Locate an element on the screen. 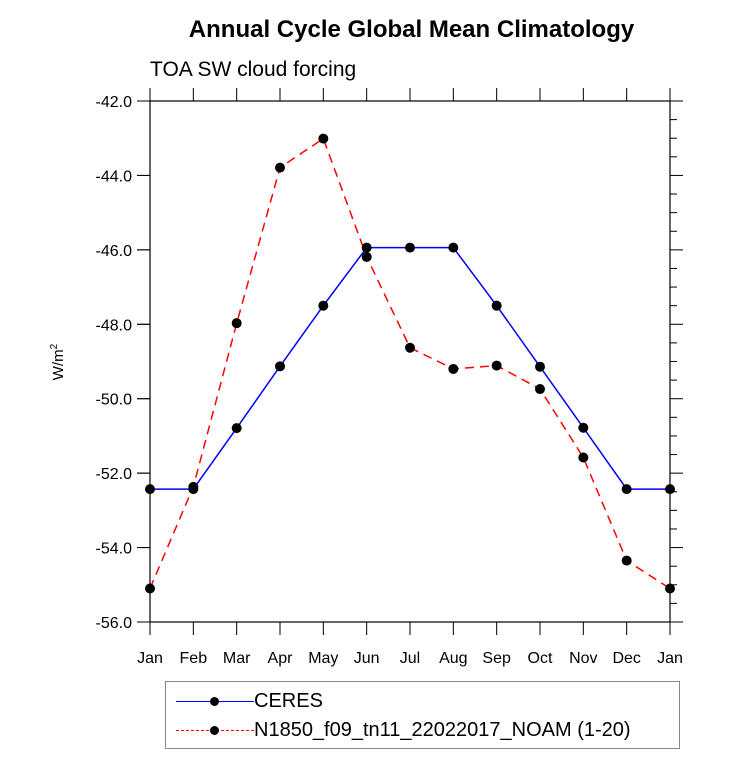 This screenshot has width=733, height=757. x-tick-label: Nov is located at coordinates (583, 658).